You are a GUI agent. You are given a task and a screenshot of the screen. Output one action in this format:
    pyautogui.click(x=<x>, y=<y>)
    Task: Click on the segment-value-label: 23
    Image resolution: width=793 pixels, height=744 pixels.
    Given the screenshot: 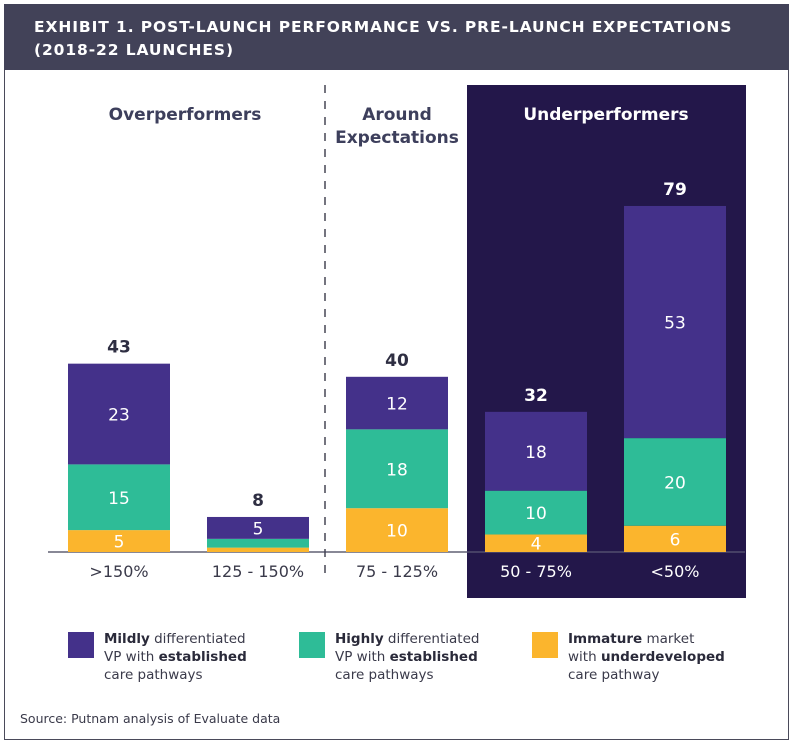 What is the action you would take?
    pyautogui.click(x=119, y=416)
    